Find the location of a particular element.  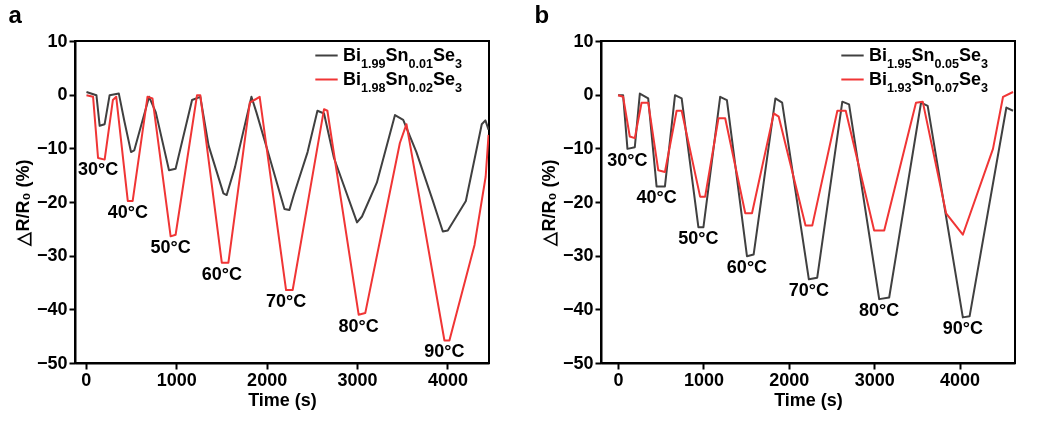

legend-label: Bi$_{1.95}$Sn$_{0.05}$Se$_{3}$ is located at coordinates (929, 57).